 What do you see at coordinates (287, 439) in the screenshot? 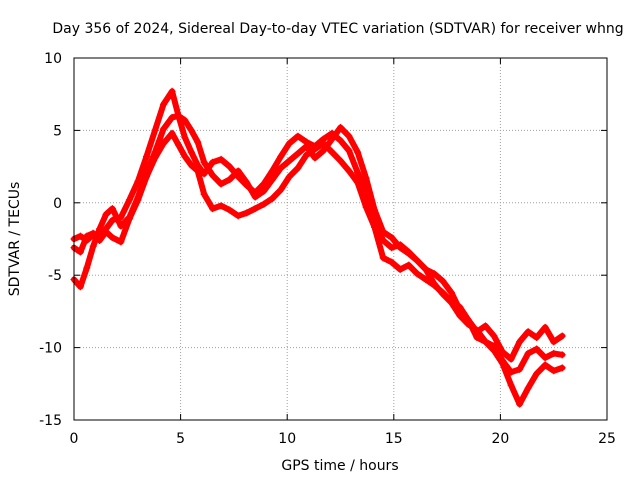
I see `x-tick-label: 10` at bounding box center [287, 439].